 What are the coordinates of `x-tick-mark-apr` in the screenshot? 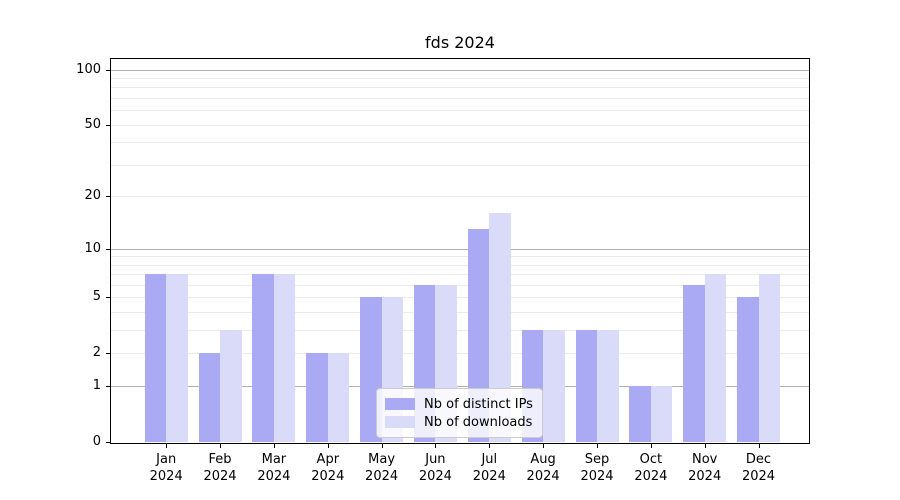 It's located at (328, 446).